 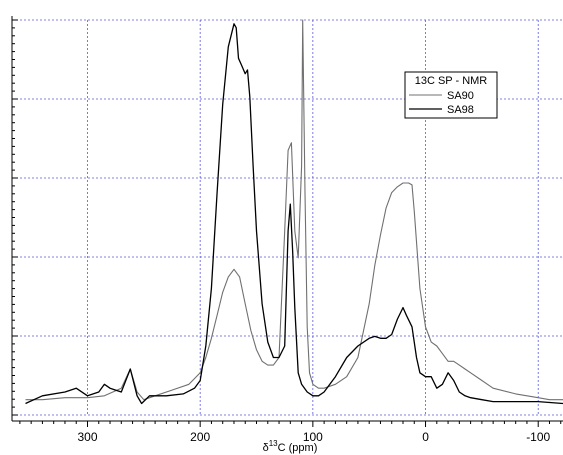 I want to click on x-axis-title: δ13C (ppm), so click(x=290, y=446).